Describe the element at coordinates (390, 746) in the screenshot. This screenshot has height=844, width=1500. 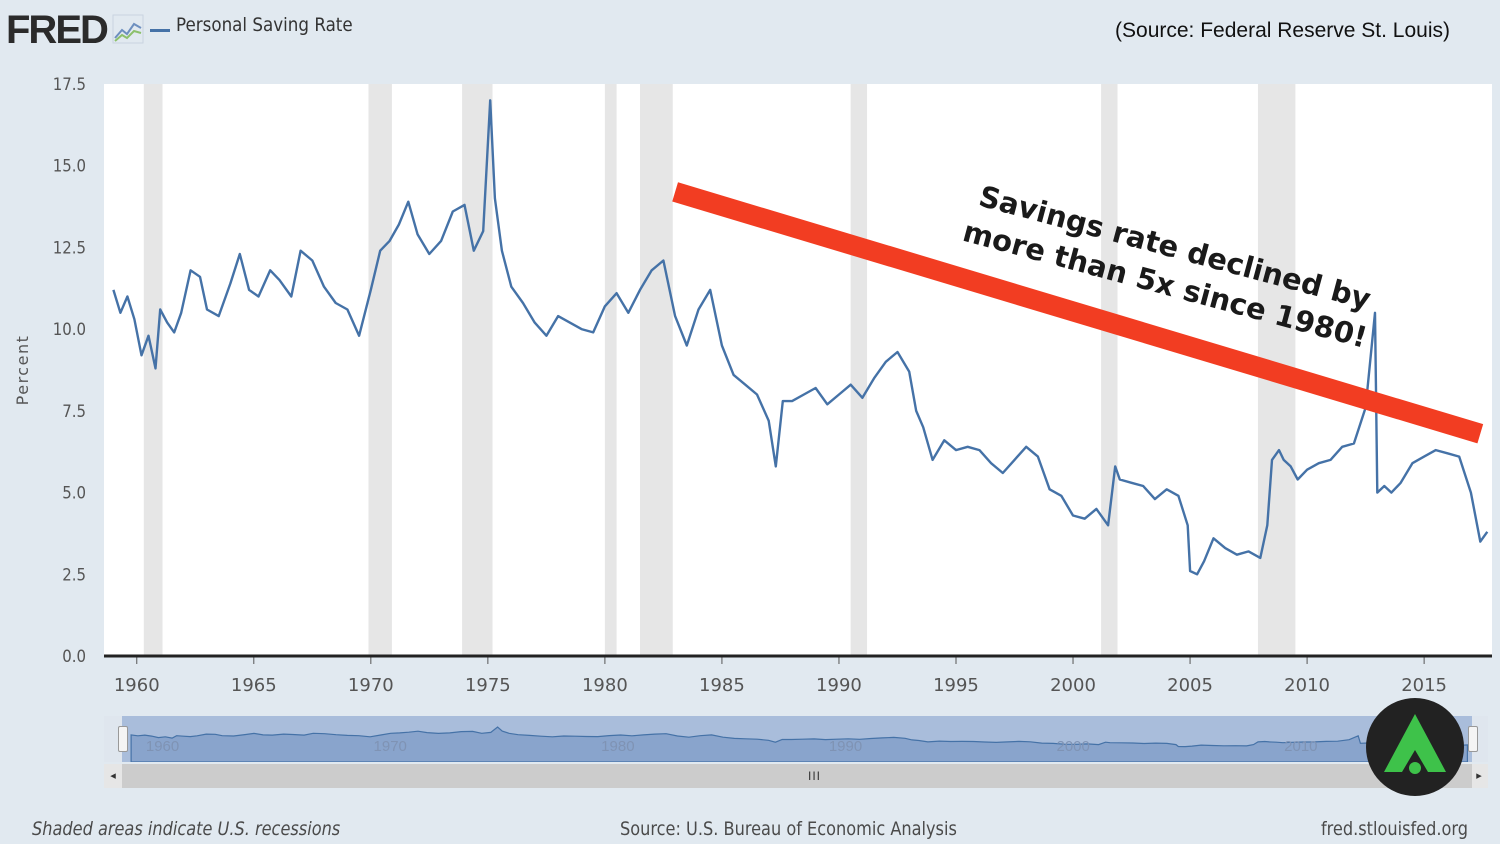
I see `navigator-year-label: 1970` at that location.